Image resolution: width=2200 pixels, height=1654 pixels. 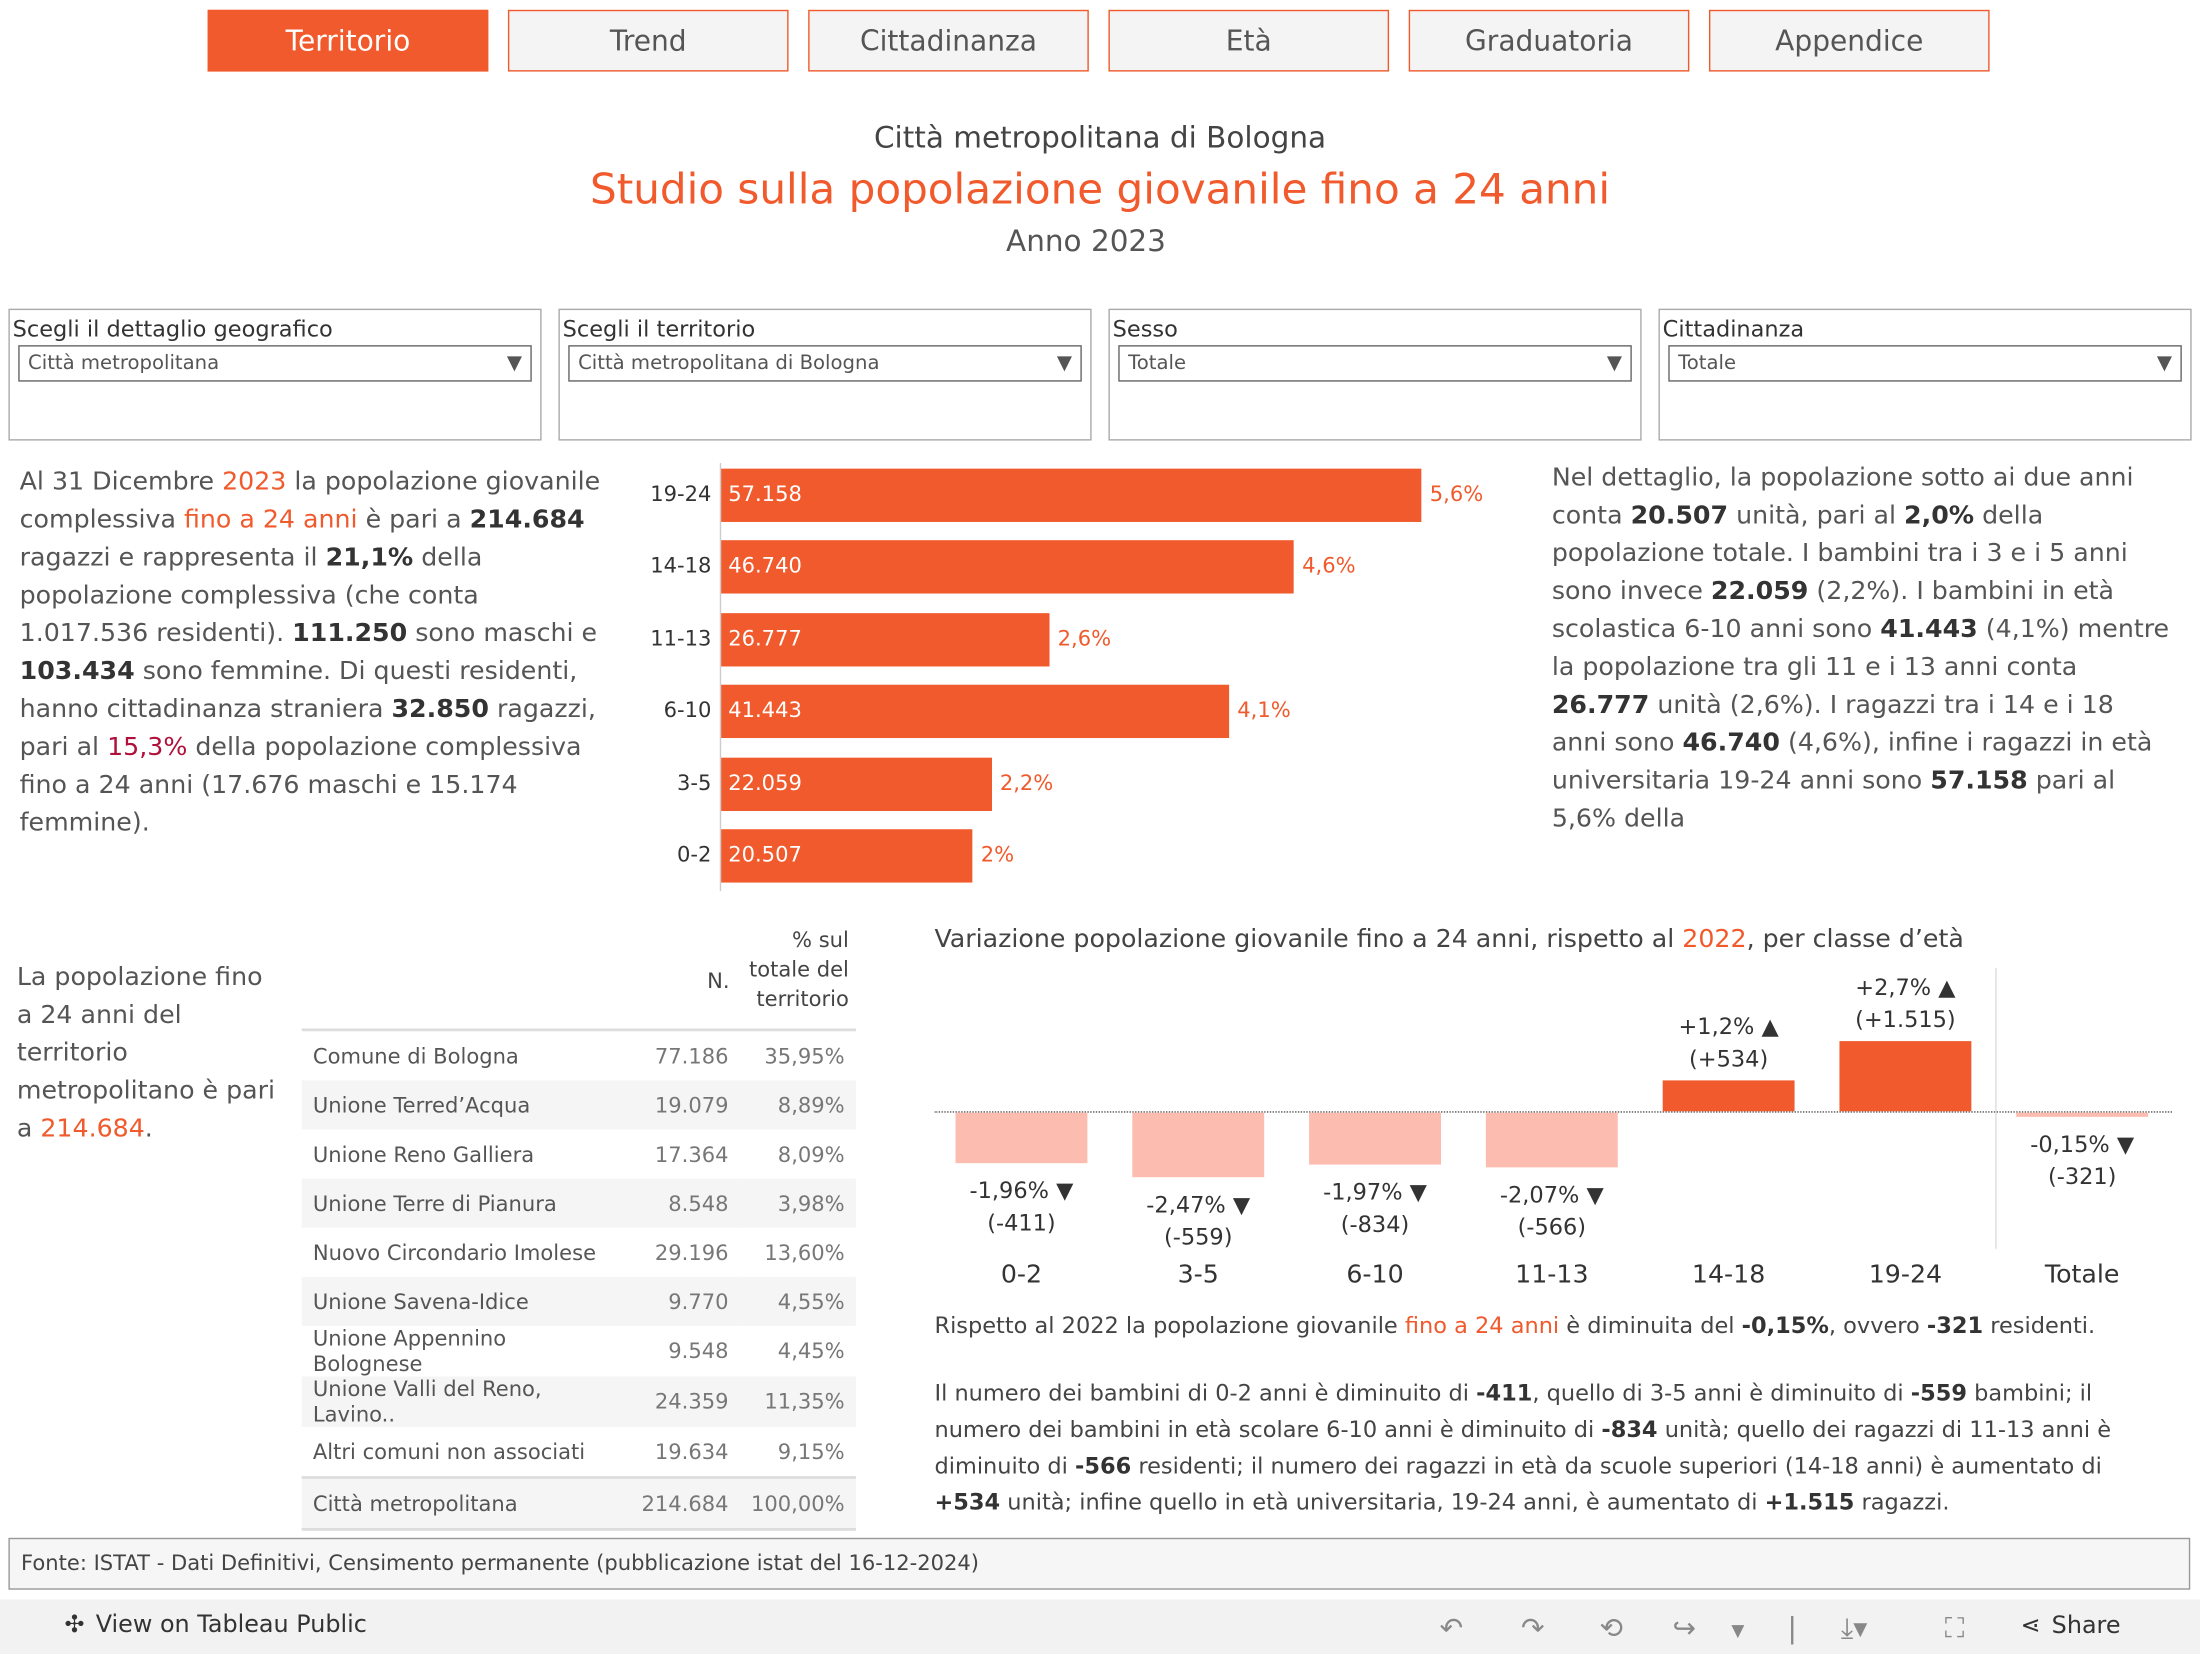 What do you see at coordinates (421, 1105) in the screenshot?
I see `territory-name: Unione Terred’Acqua` at bounding box center [421, 1105].